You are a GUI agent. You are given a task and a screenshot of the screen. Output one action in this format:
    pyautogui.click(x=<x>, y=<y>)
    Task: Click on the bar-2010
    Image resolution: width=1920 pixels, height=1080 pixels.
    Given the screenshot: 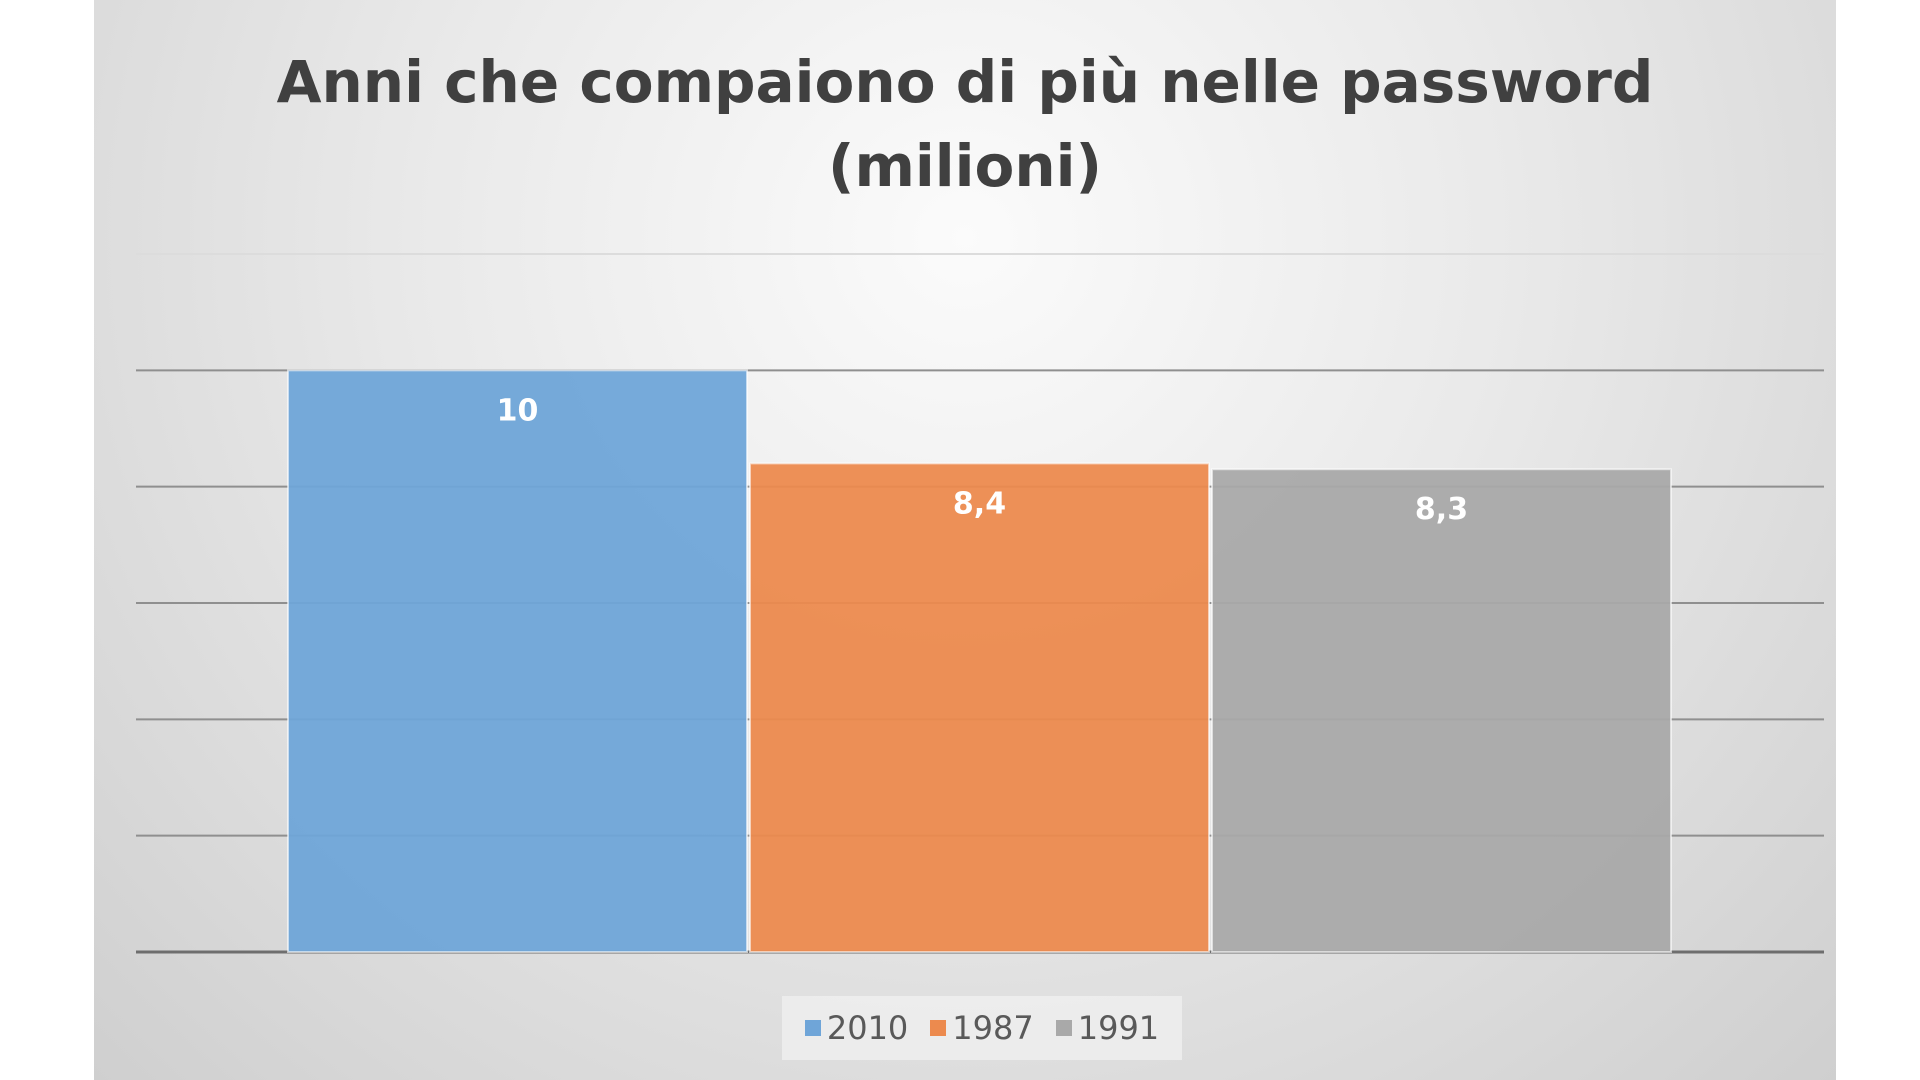 What is the action you would take?
    pyautogui.click(x=517, y=661)
    